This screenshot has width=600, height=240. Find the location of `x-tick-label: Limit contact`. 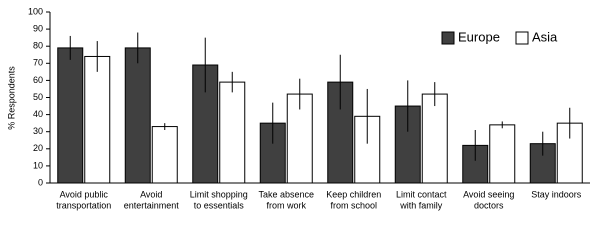

x-tick-label: Limit contact is located at coordinates (421, 194).